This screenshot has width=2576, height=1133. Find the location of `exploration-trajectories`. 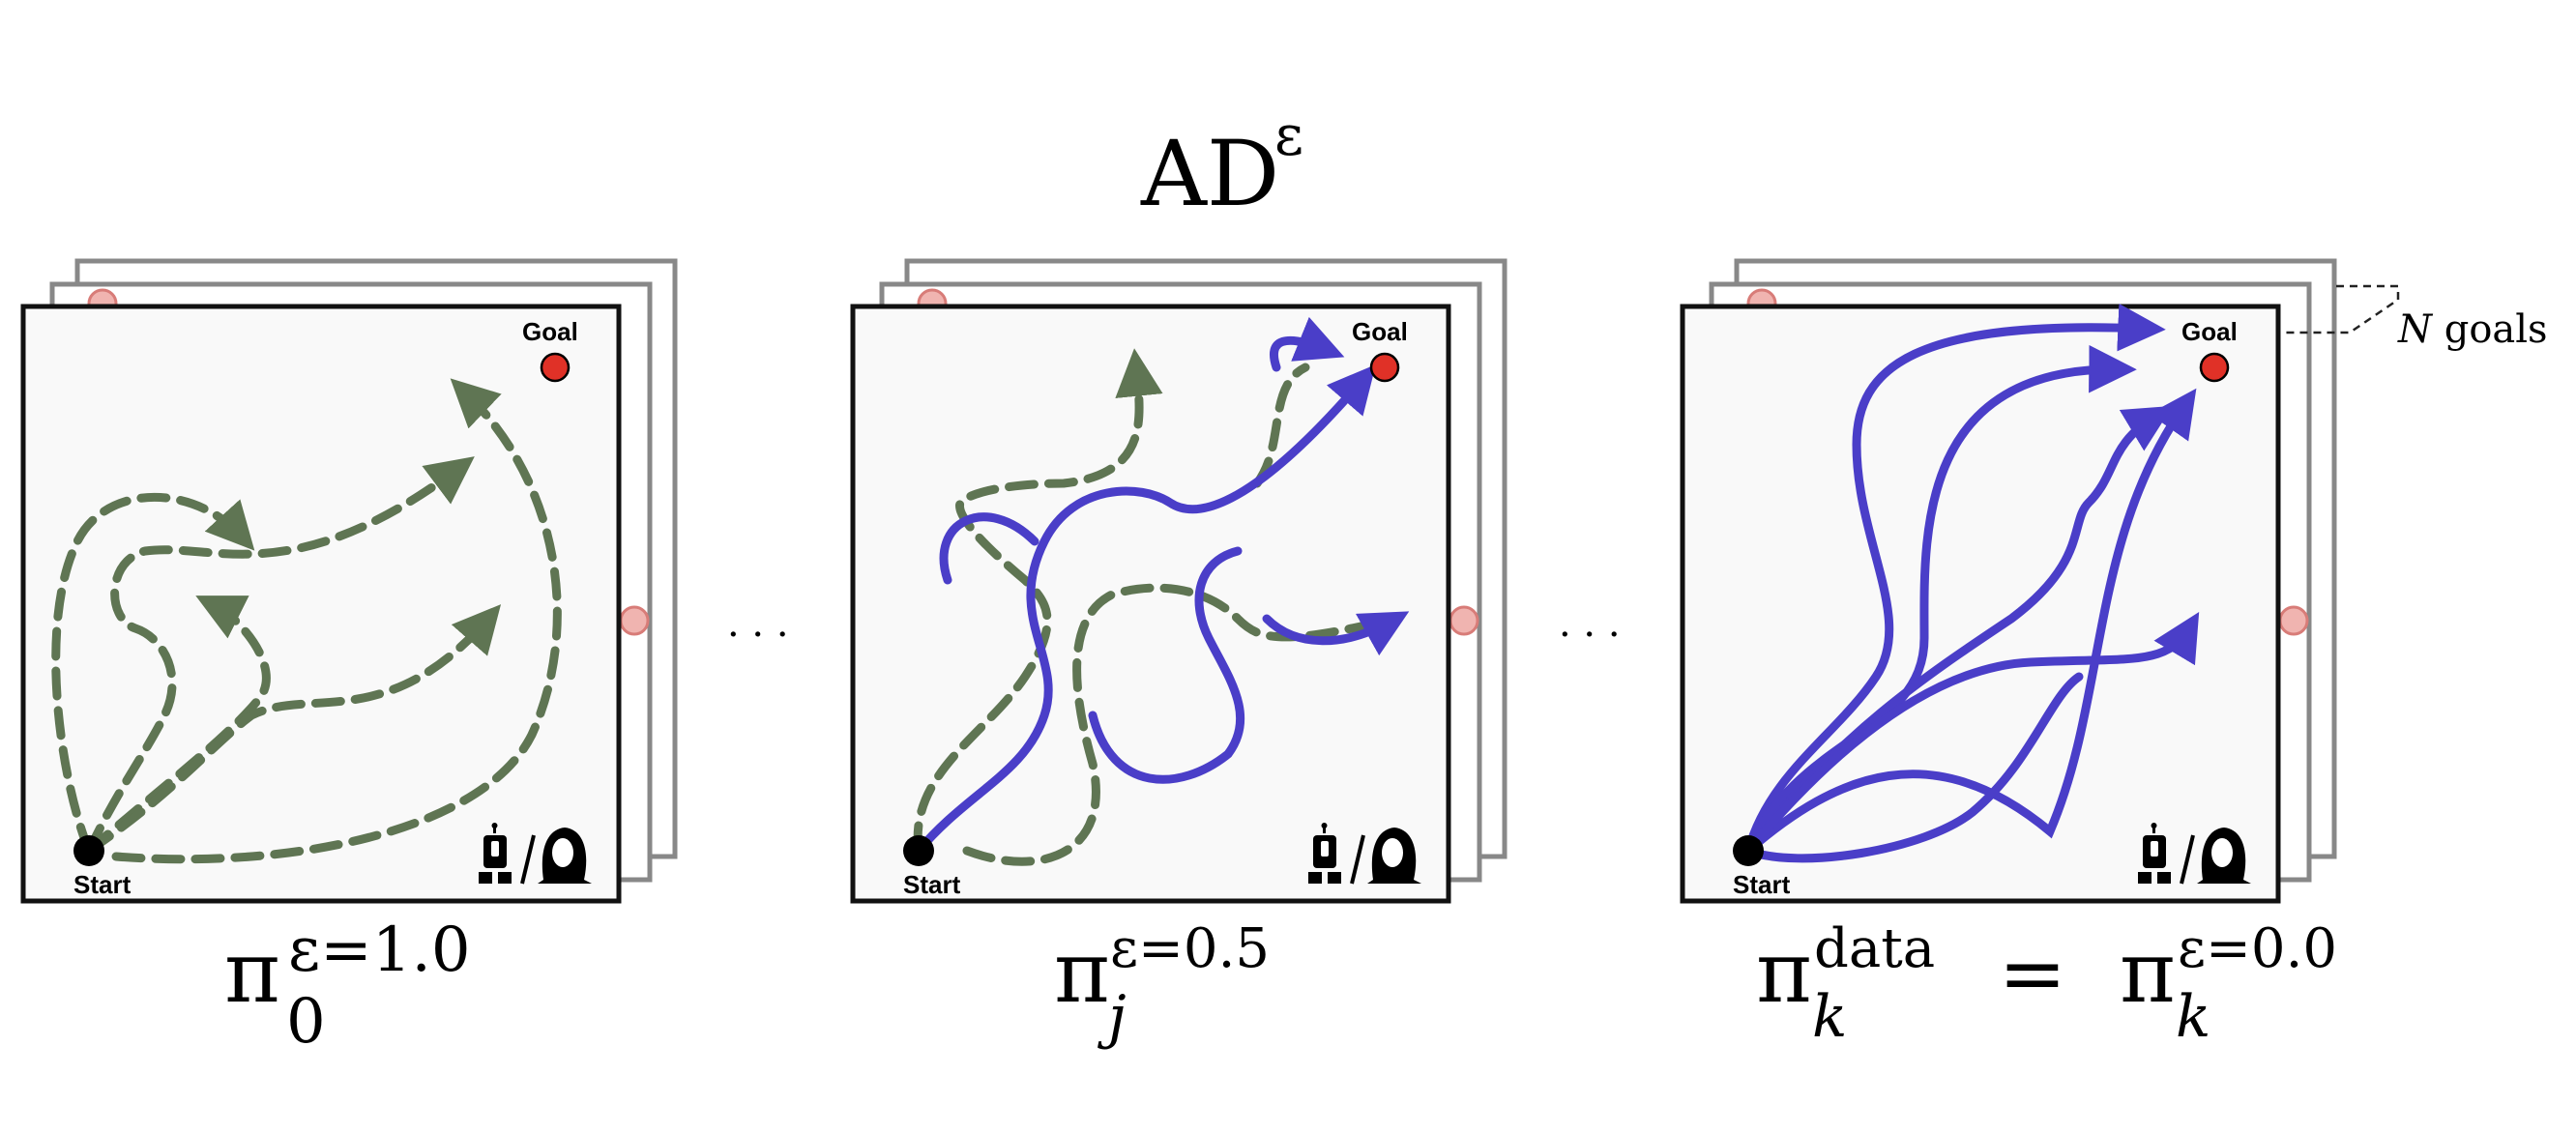

exploration-trajectories is located at coordinates (306, 621).